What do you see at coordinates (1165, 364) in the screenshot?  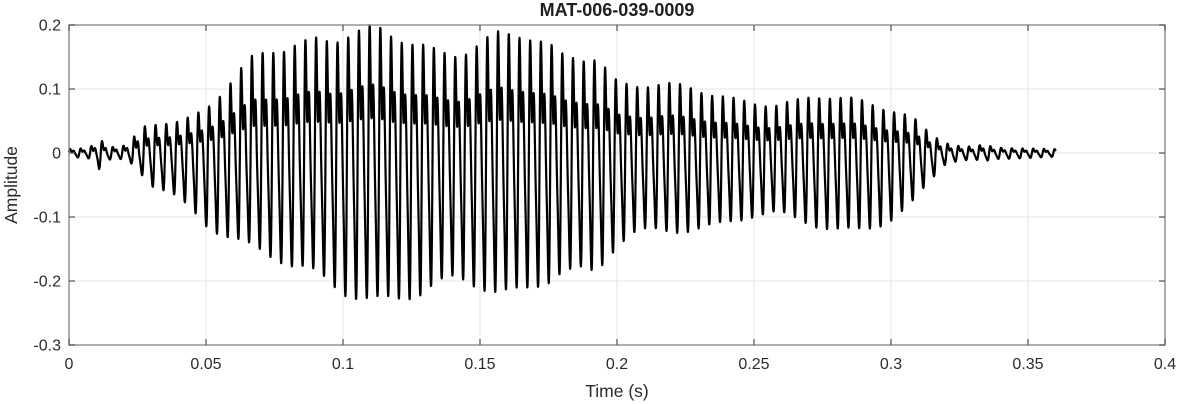 I see `x-tick-label: 0.4` at bounding box center [1165, 364].